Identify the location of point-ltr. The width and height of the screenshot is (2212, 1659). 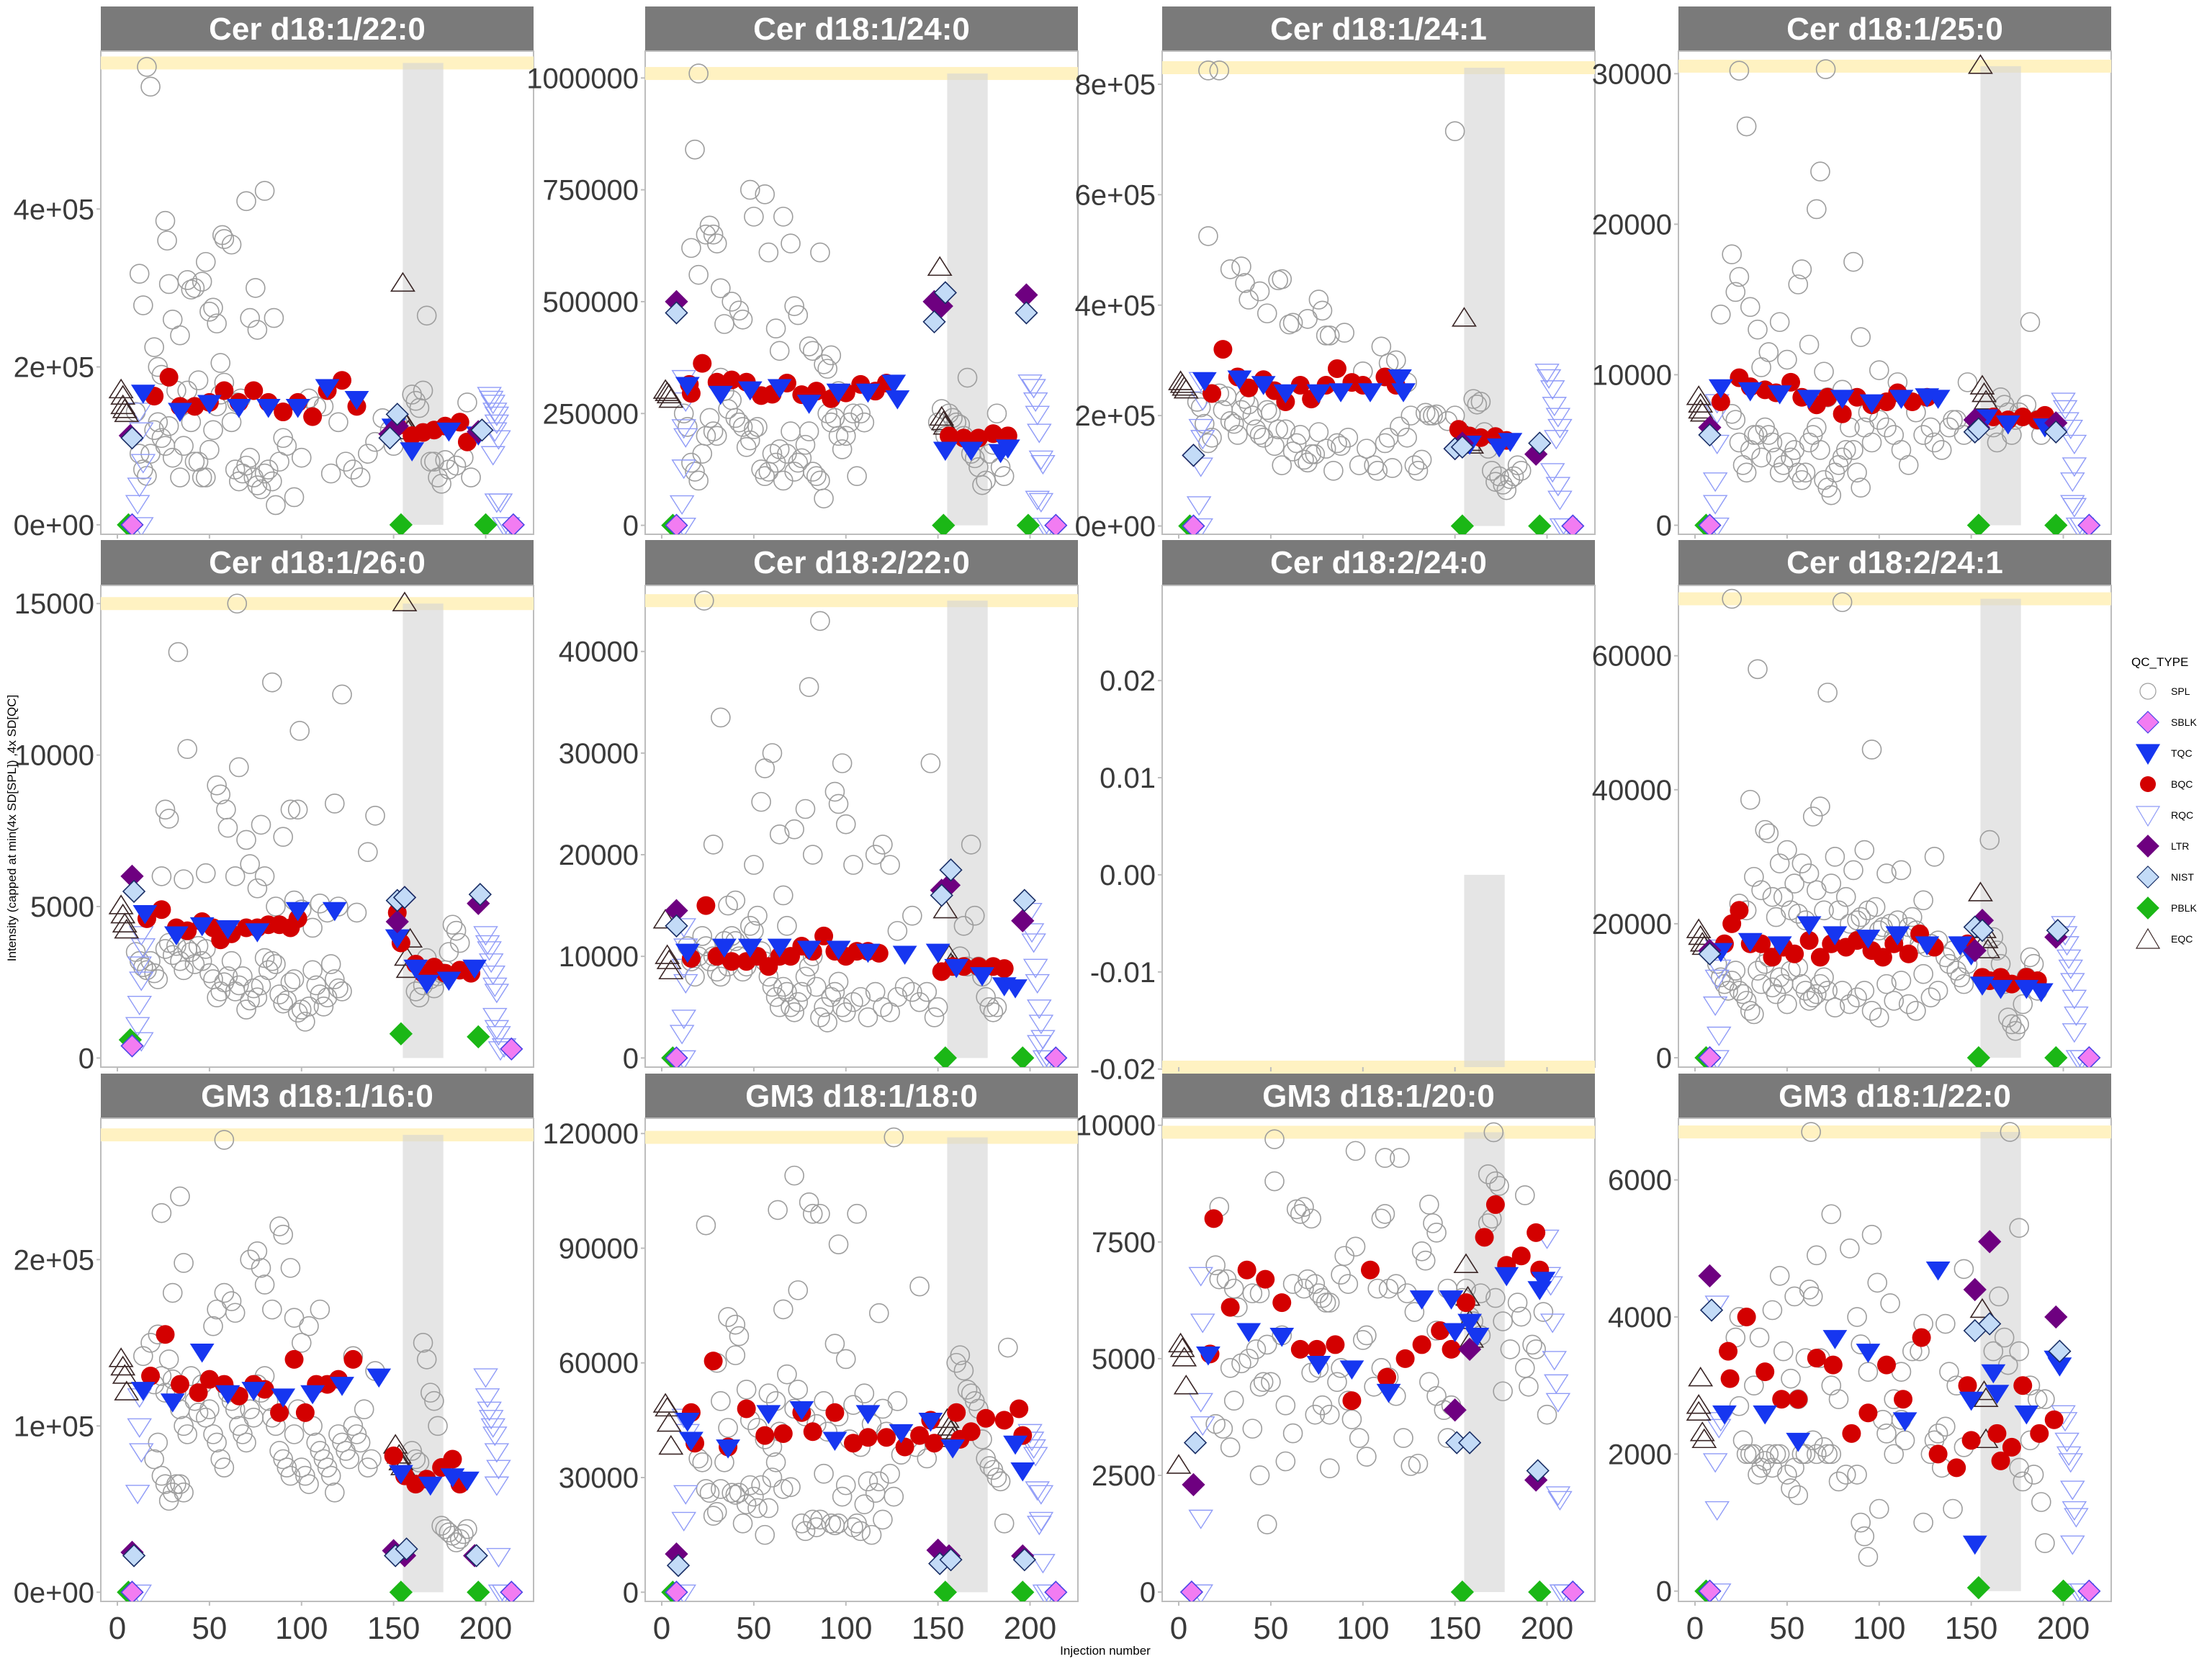
(1470, 1349).